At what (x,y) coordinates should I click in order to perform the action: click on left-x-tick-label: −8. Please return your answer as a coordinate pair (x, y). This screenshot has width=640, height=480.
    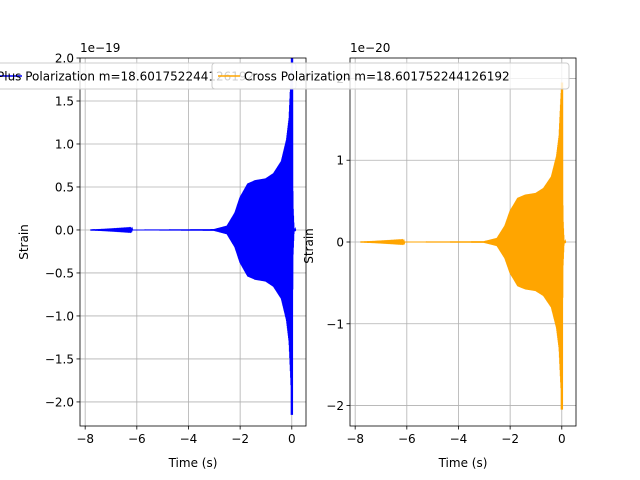
    Looking at the image, I should click on (85, 439).